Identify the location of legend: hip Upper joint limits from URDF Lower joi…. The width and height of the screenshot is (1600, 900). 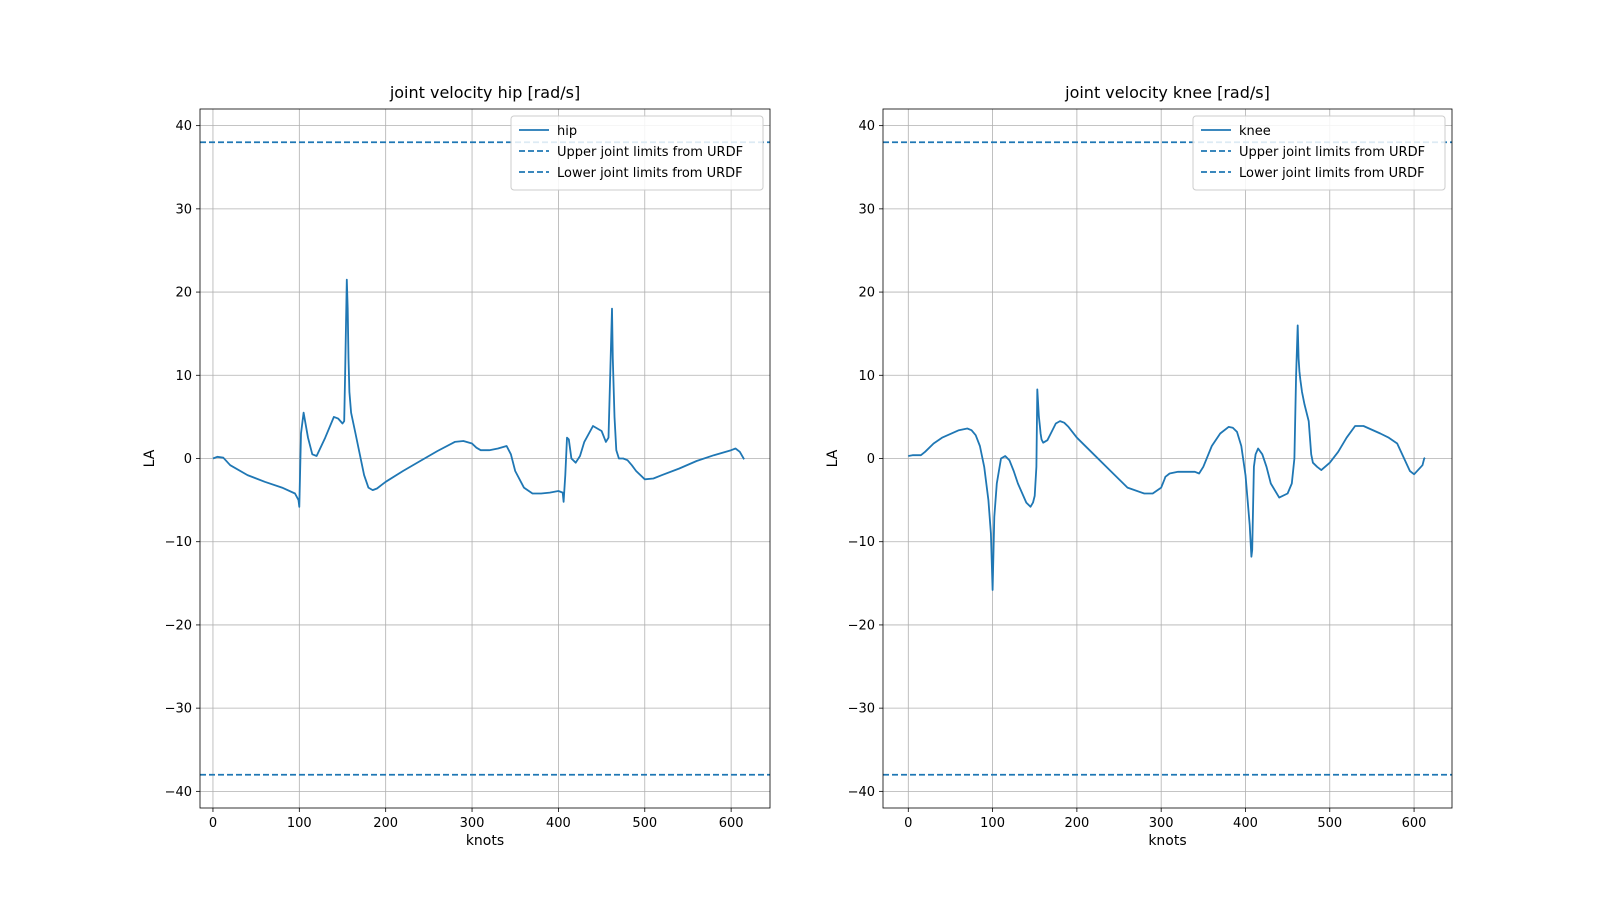
(637, 153).